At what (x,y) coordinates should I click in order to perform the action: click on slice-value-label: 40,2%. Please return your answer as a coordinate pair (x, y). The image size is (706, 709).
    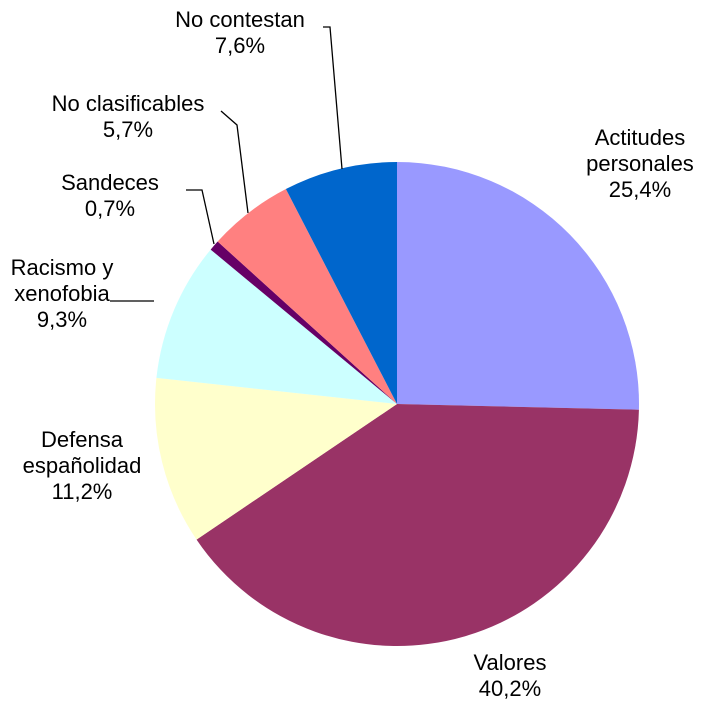
    Looking at the image, I should click on (510, 688).